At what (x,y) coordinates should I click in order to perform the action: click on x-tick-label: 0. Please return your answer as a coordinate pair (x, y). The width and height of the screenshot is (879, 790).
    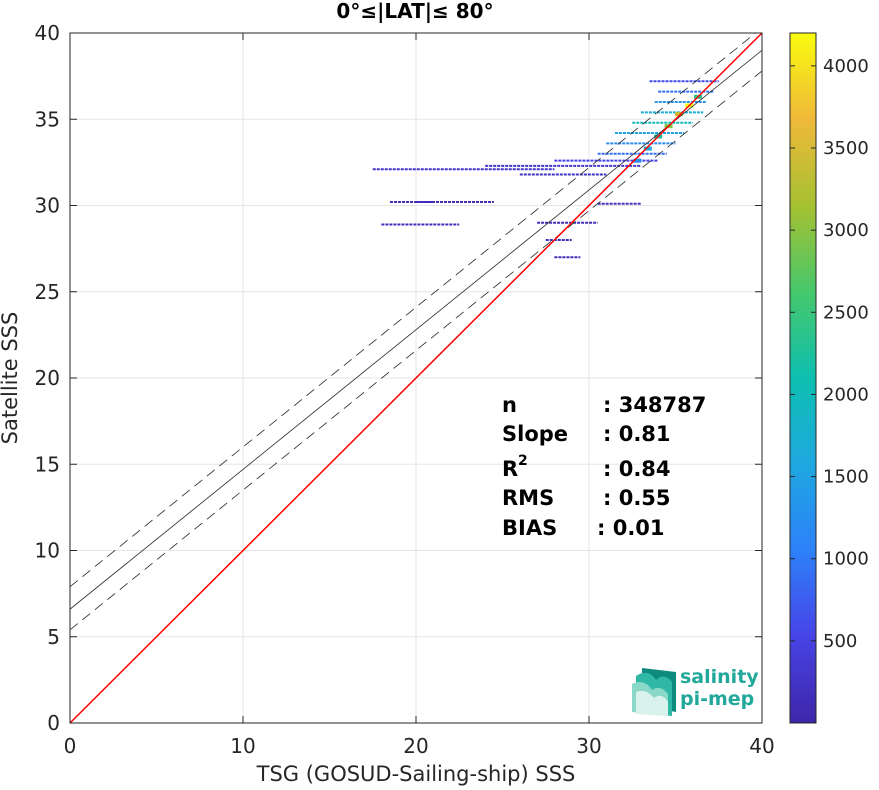
    Looking at the image, I should click on (70, 746).